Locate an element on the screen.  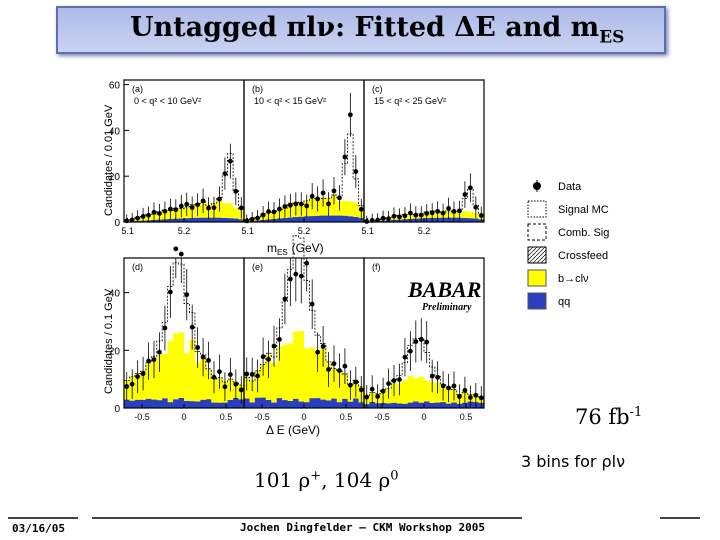
panel-tag: (b) is located at coordinates (257, 89).